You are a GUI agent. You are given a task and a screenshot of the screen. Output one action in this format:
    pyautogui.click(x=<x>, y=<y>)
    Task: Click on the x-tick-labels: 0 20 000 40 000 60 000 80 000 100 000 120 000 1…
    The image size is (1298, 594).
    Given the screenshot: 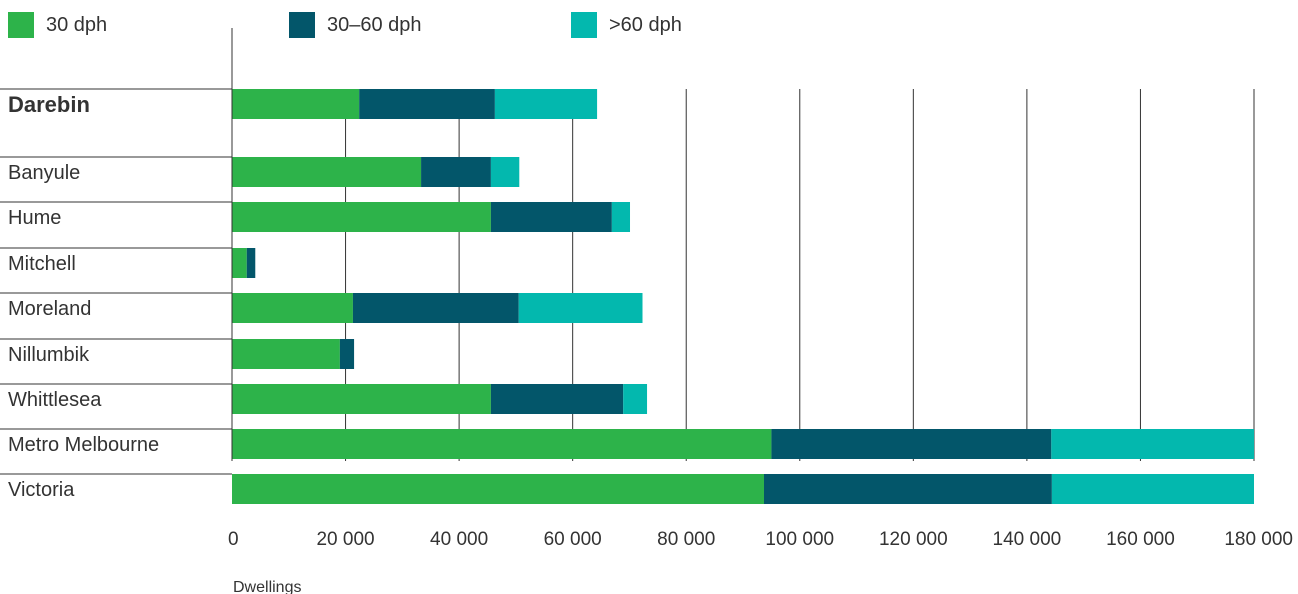 What is the action you would take?
    pyautogui.click(x=760, y=539)
    